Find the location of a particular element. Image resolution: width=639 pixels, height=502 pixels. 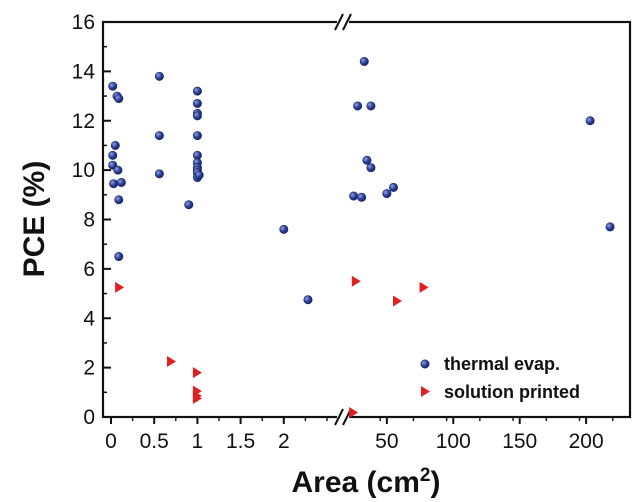

legend-marker-thermal is located at coordinates (425, 364).